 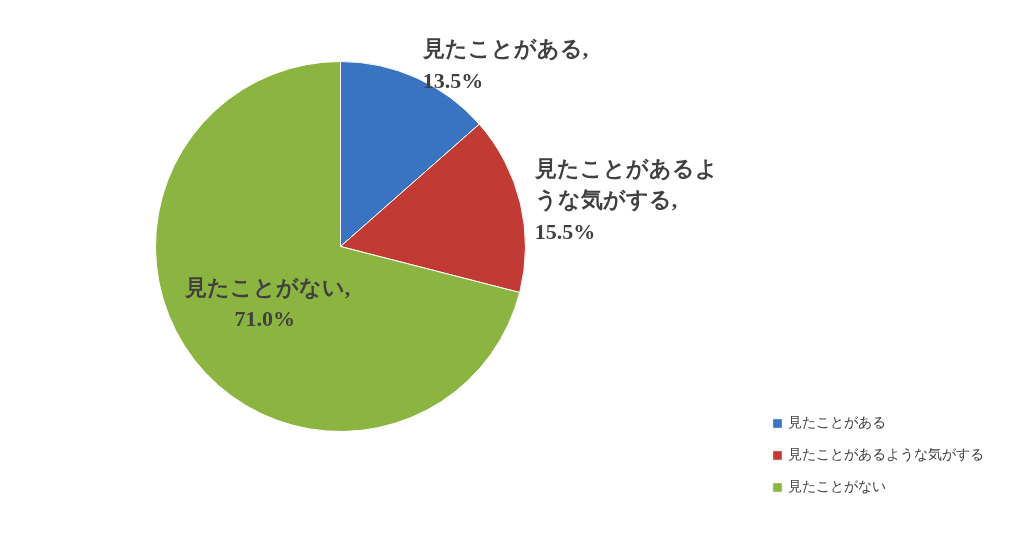 What do you see at coordinates (505, 64) in the screenshot?
I see `data-label: 見たことがある, 13.5%` at bounding box center [505, 64].